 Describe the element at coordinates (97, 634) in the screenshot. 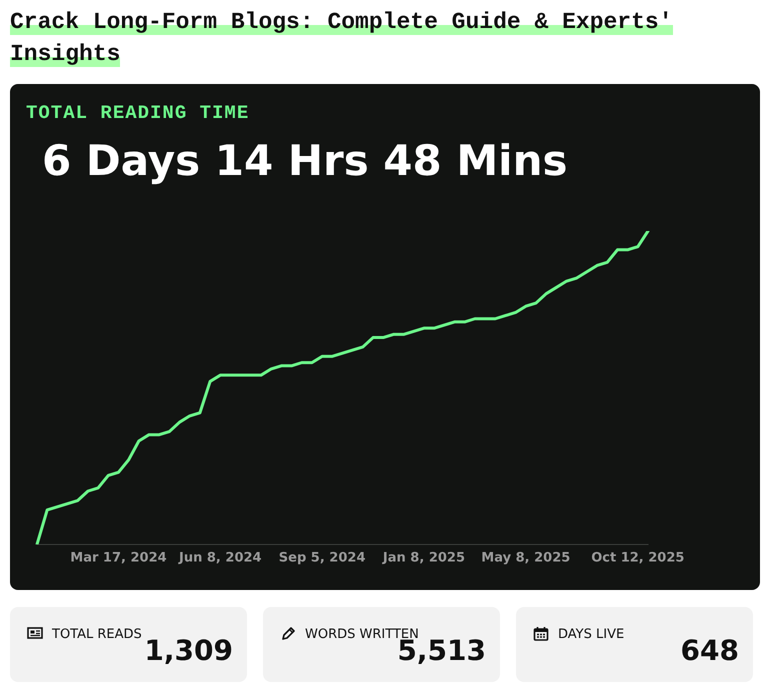

I see `text: TOTAL READS` at that location.